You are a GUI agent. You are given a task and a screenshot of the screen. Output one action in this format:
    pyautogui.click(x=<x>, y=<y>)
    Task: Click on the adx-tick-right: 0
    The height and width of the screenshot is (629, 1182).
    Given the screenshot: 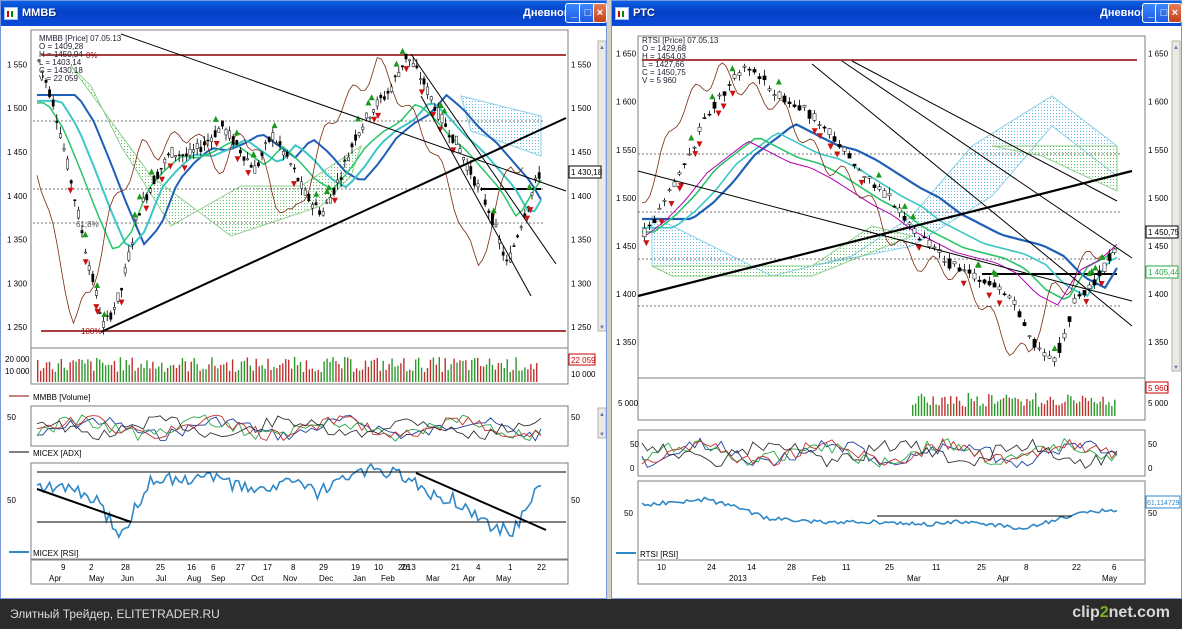 What is the action you would take?
    pyautogui.click(x=1150, y=468)
    